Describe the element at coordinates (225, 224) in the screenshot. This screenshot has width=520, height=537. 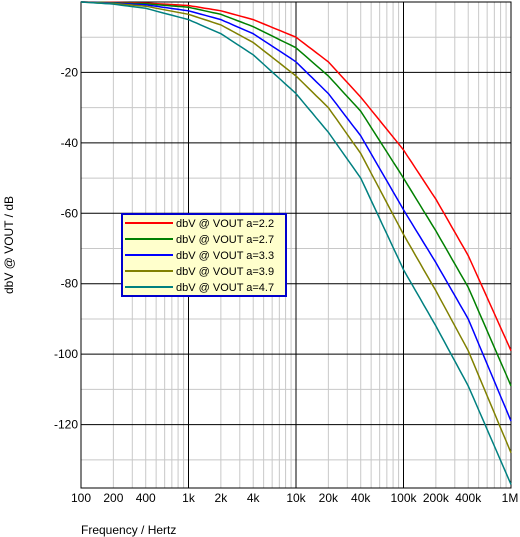
I see `legend-label: dbV @ VOUT a=2.2` at that location.